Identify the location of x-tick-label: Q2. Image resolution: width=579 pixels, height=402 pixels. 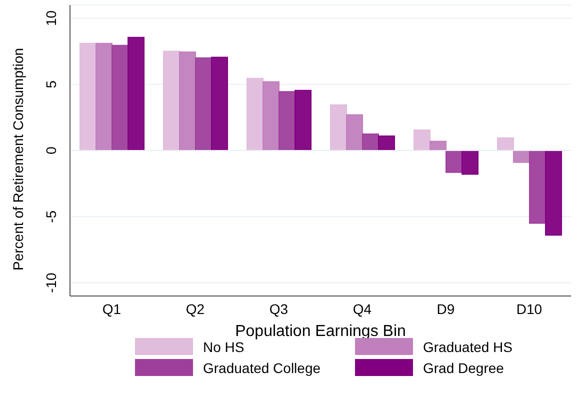
(195, 308).